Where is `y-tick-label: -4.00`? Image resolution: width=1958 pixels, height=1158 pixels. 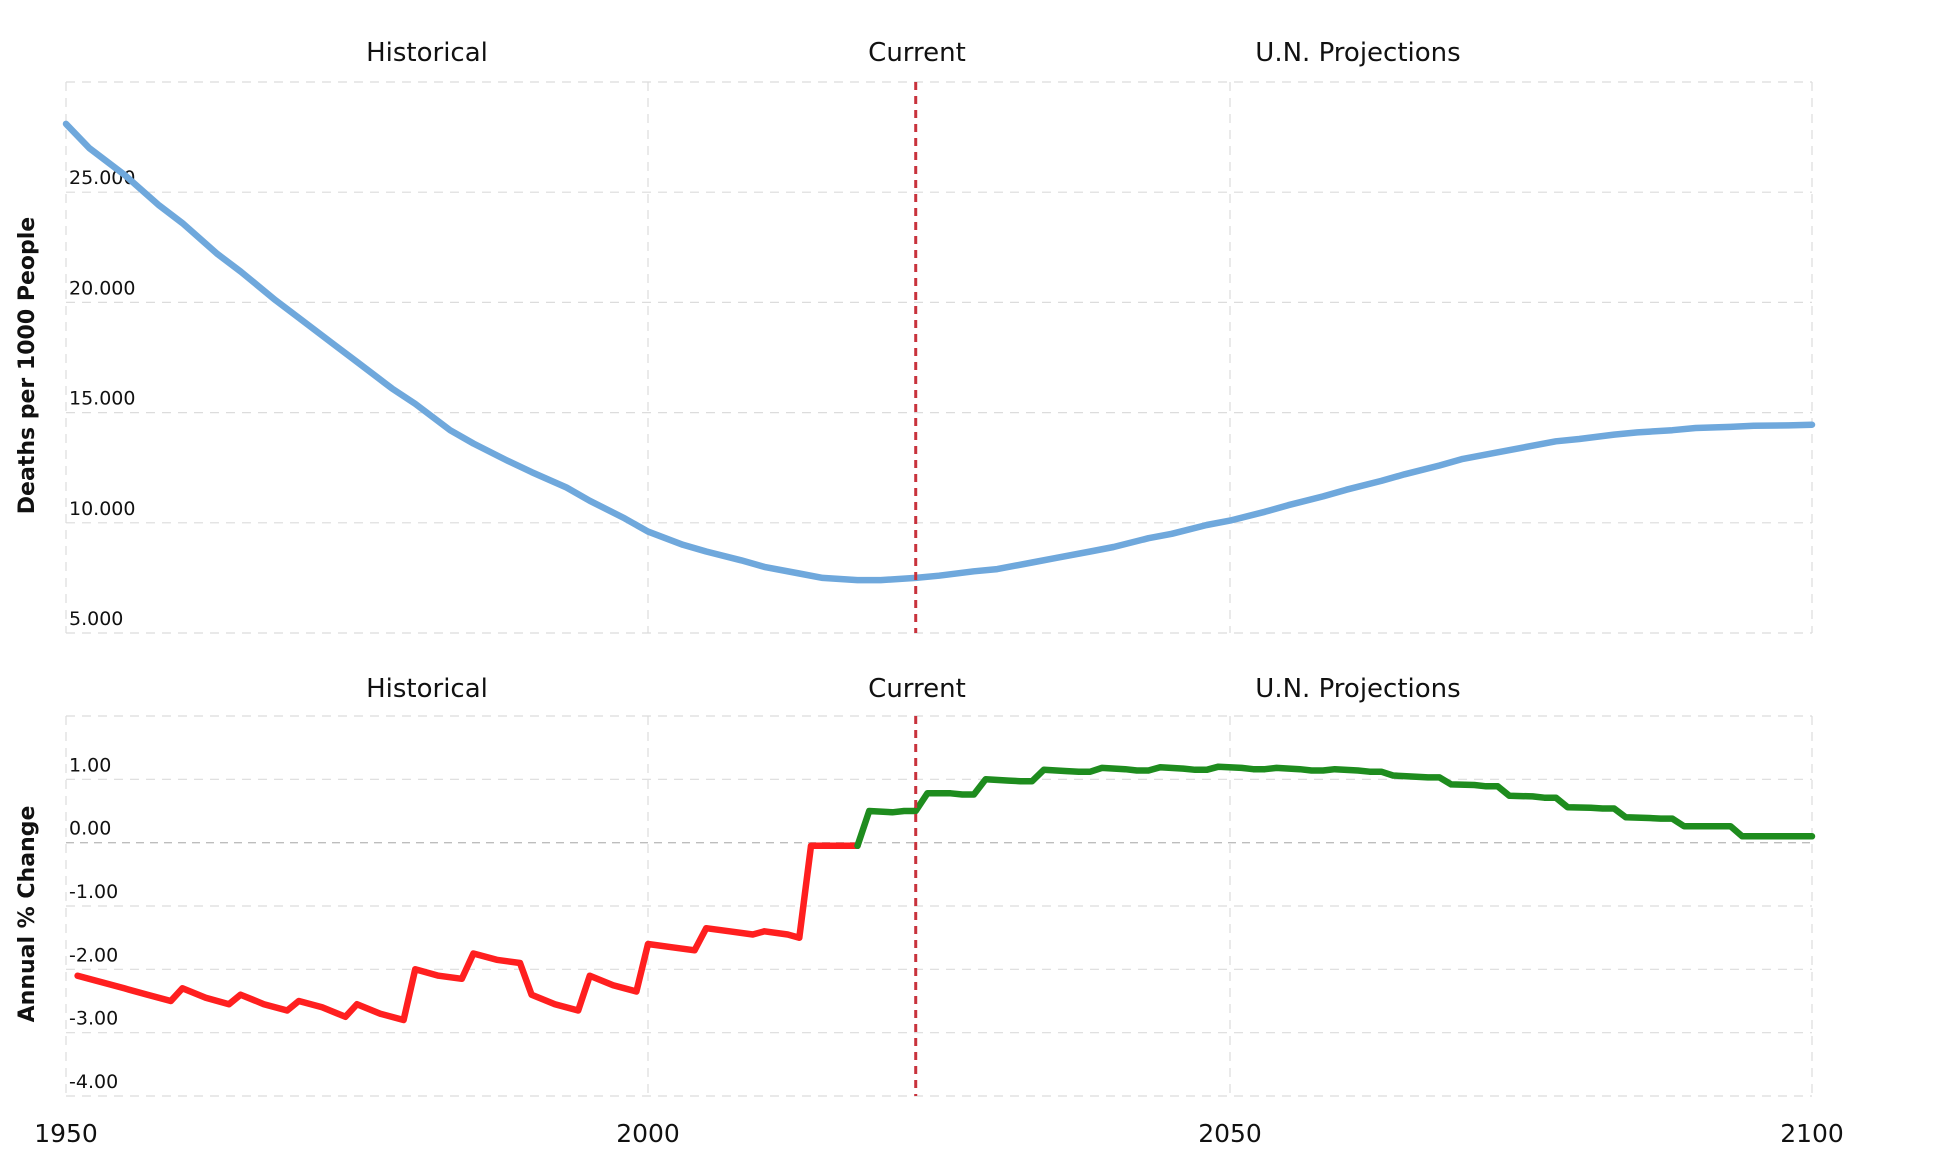 y-tick-label: -4.00 is located at coordinates (93, 1082).